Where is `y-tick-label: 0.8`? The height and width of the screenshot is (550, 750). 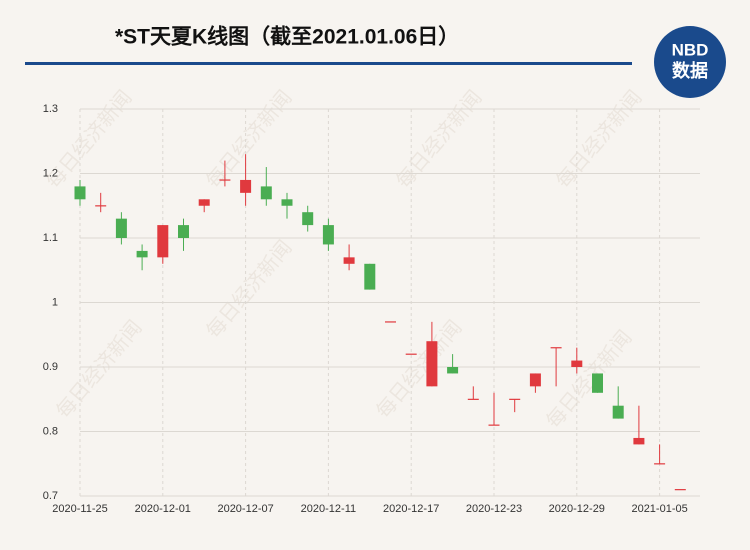
y-tick-label: 0.8 is located at coordinates (50, 431).